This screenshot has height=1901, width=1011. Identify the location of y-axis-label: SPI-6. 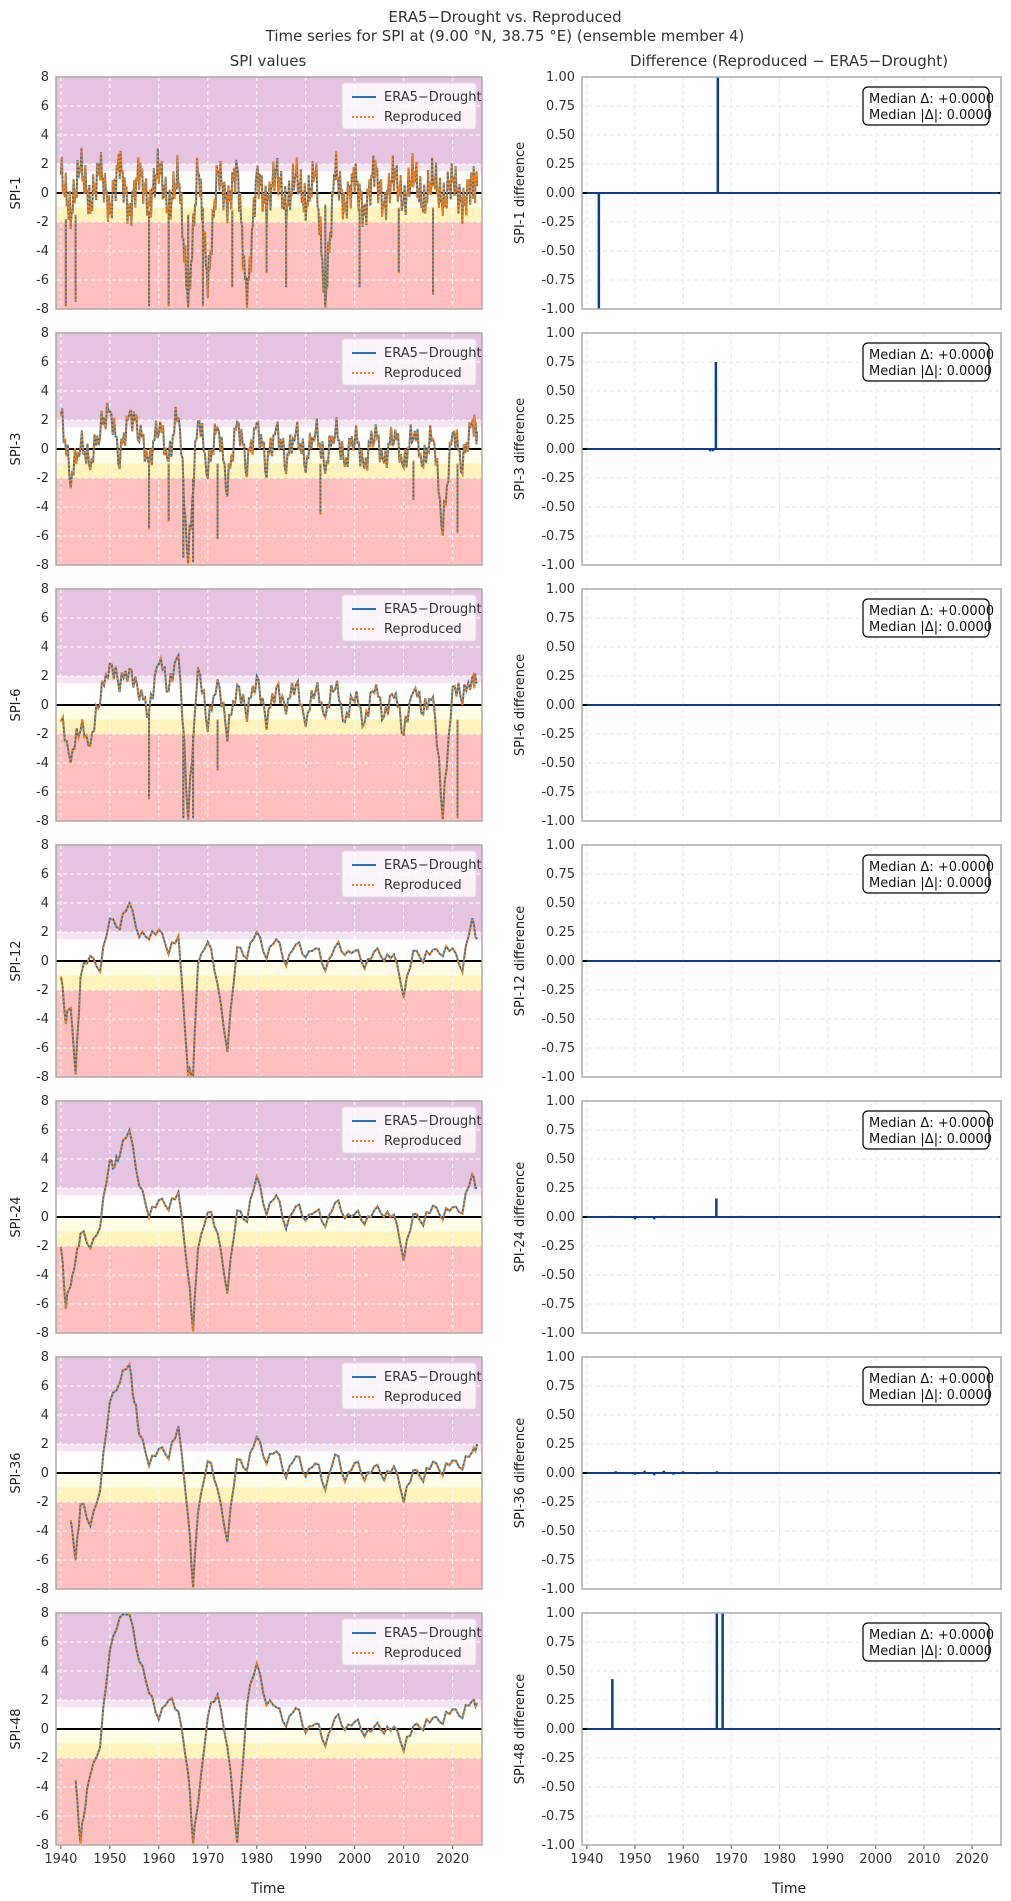
(16, 705).